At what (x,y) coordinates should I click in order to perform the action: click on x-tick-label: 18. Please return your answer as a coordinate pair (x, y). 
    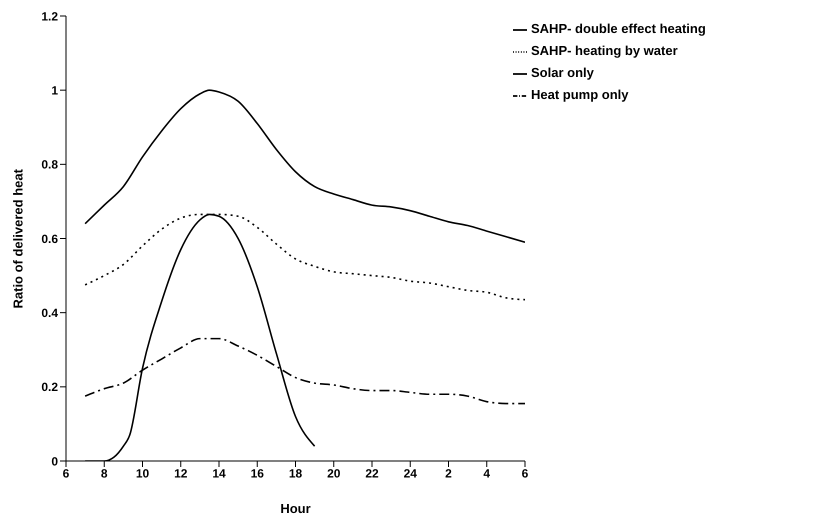
    Looking at the image, I should click on (295, 473).